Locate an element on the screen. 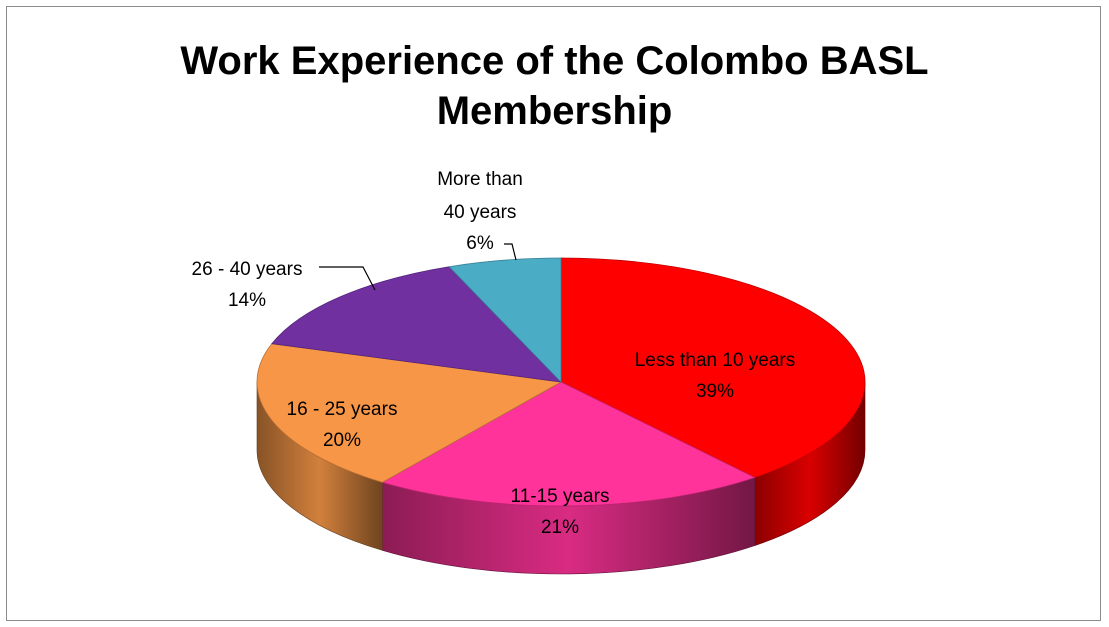 This screenshot has width=1109, height=627. data-label-percent-more-than-40-years: 6% is located at coordinates (480, 243).